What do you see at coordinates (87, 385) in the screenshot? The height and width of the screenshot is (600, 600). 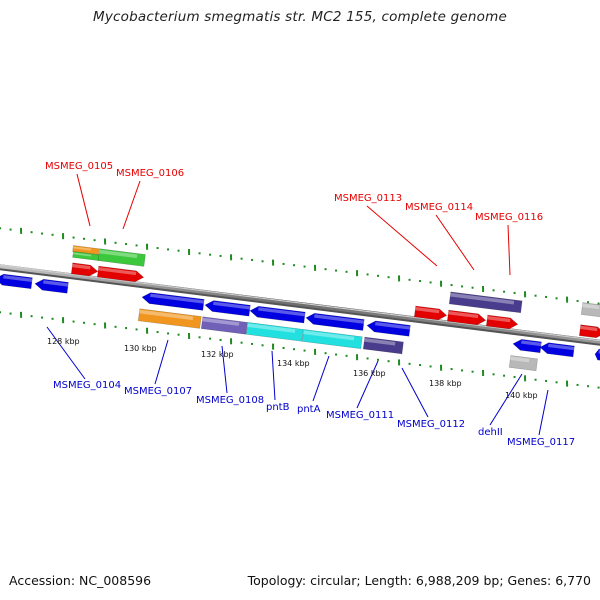 I see `reverse-gene-label: MSMEG_0104` at bounding box center [87, 385].